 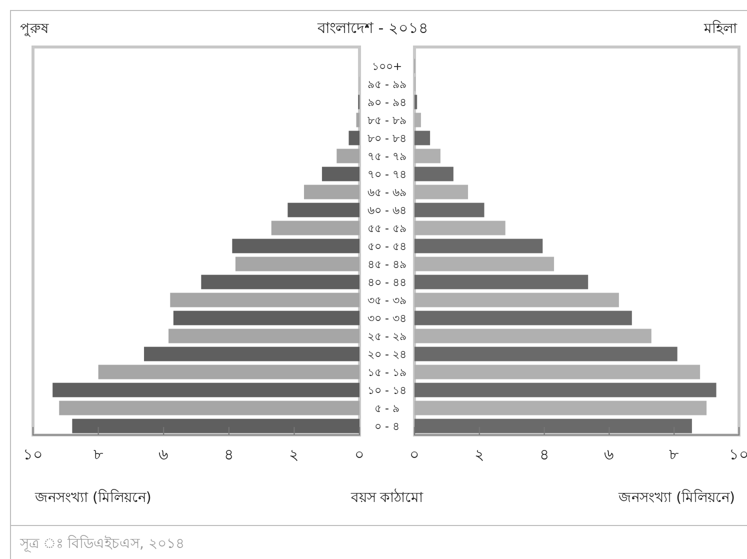 What do you see at coordinates (387, 264) in the screenshot?
I see `y-tick-label: ৪৫ - ৪৯` at bounding box center [387, 264].